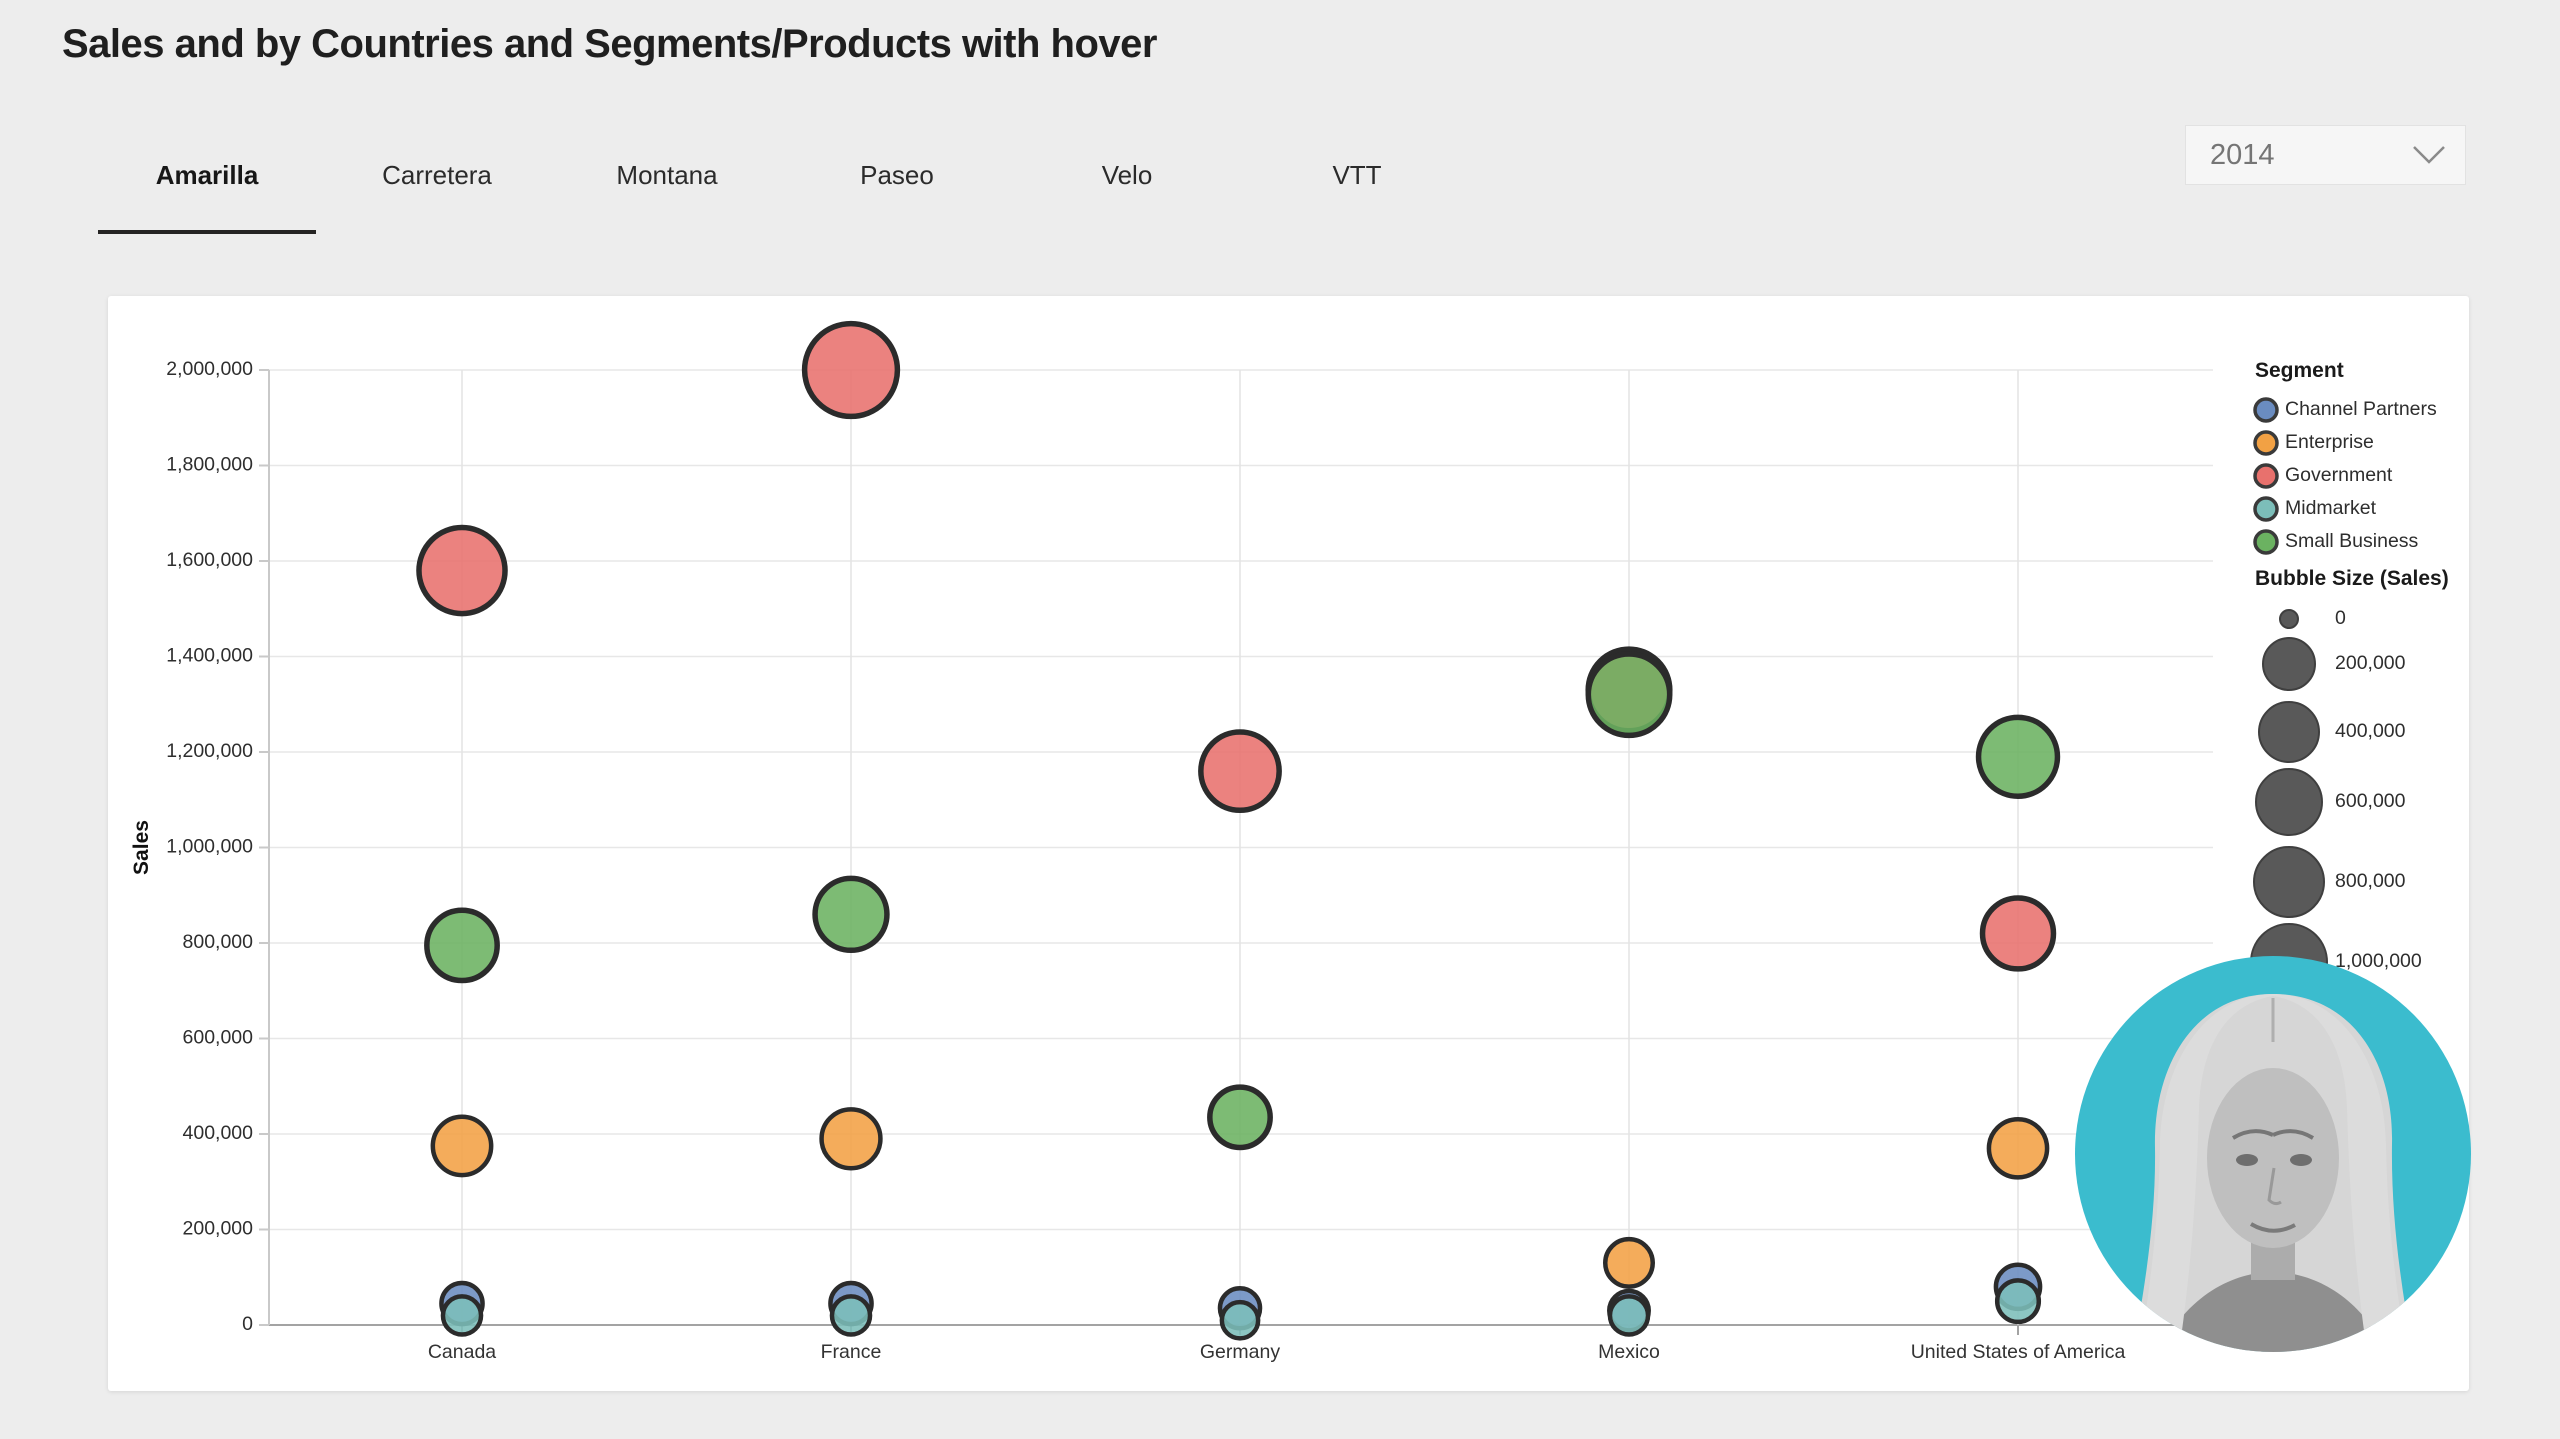 The image size is (2560, 1439). What do you see at coordinates (851, 914) in the screenshot?
I see `bubble-france-small-business` at bounding box center [851, 914].